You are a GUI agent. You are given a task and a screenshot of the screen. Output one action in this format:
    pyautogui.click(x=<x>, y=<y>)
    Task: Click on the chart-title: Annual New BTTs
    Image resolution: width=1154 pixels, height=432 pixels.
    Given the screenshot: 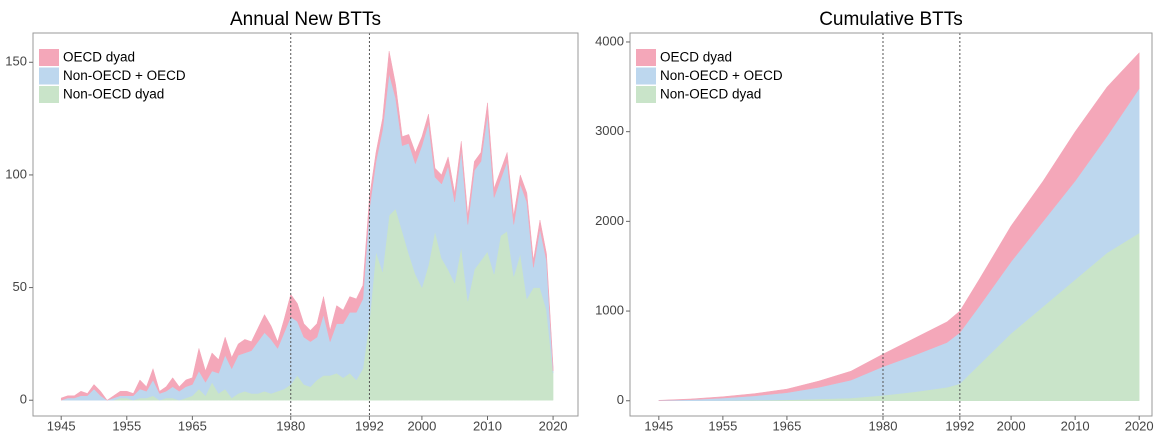 What is the action you would take?
    pyautogui.click(x=305, y=19)
    